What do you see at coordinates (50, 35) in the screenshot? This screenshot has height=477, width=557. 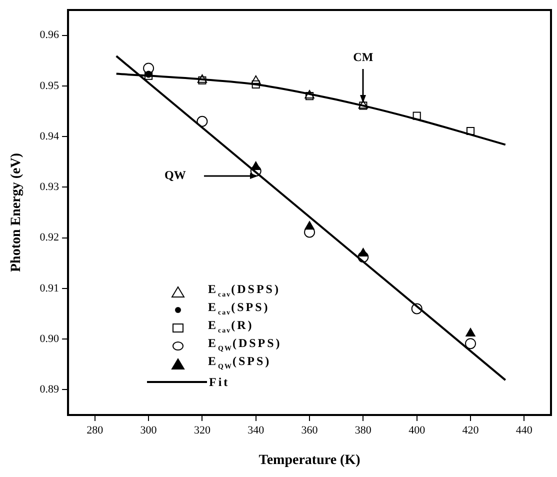 I see `y-tick-label: 0.96` at bounding box center [50, 35].